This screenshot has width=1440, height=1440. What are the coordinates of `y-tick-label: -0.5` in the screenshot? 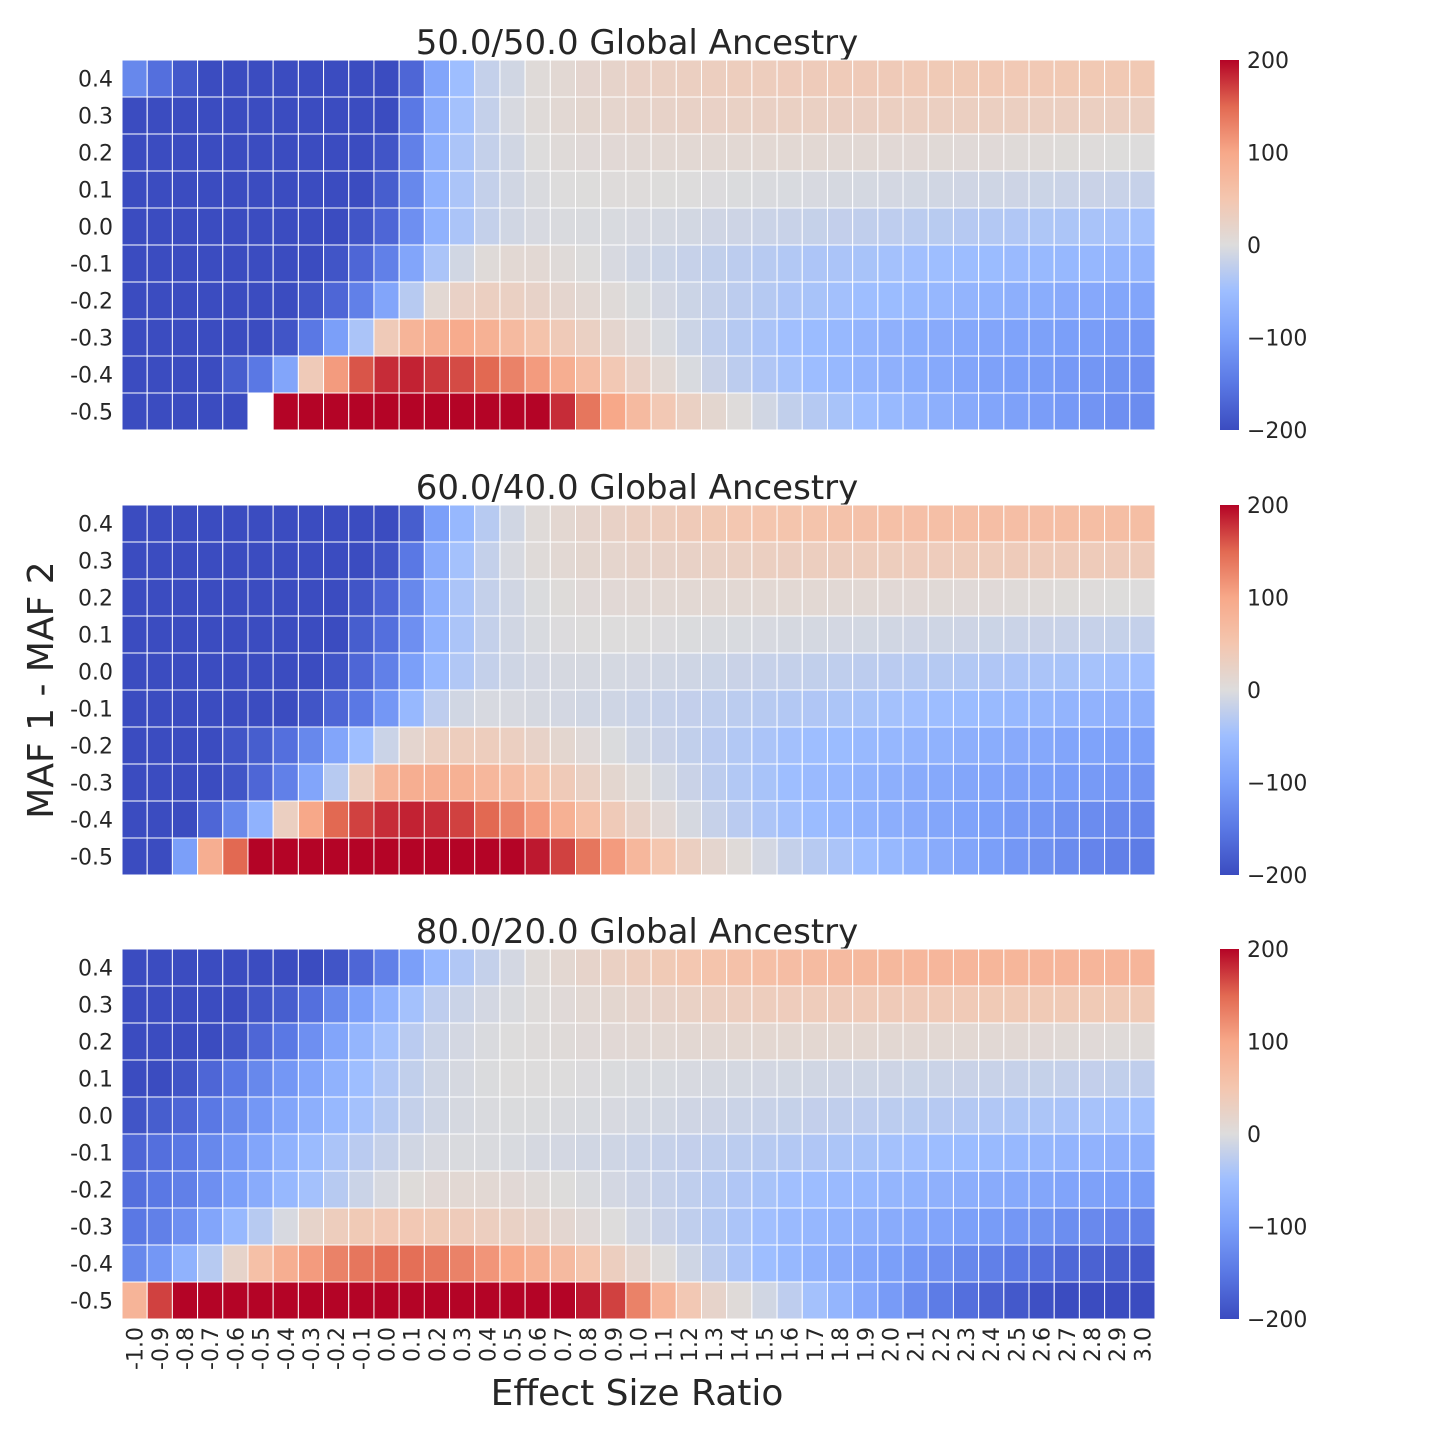 It's located at (91, 858).